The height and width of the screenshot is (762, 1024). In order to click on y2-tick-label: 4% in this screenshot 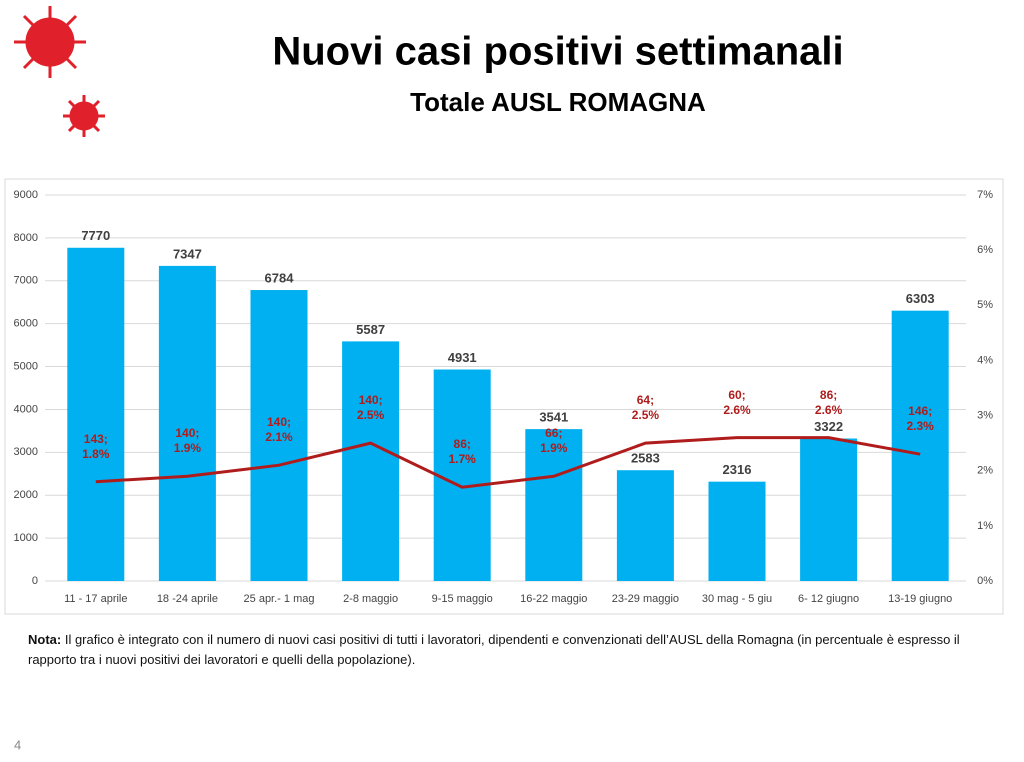, I will do `click(985, 360)`.